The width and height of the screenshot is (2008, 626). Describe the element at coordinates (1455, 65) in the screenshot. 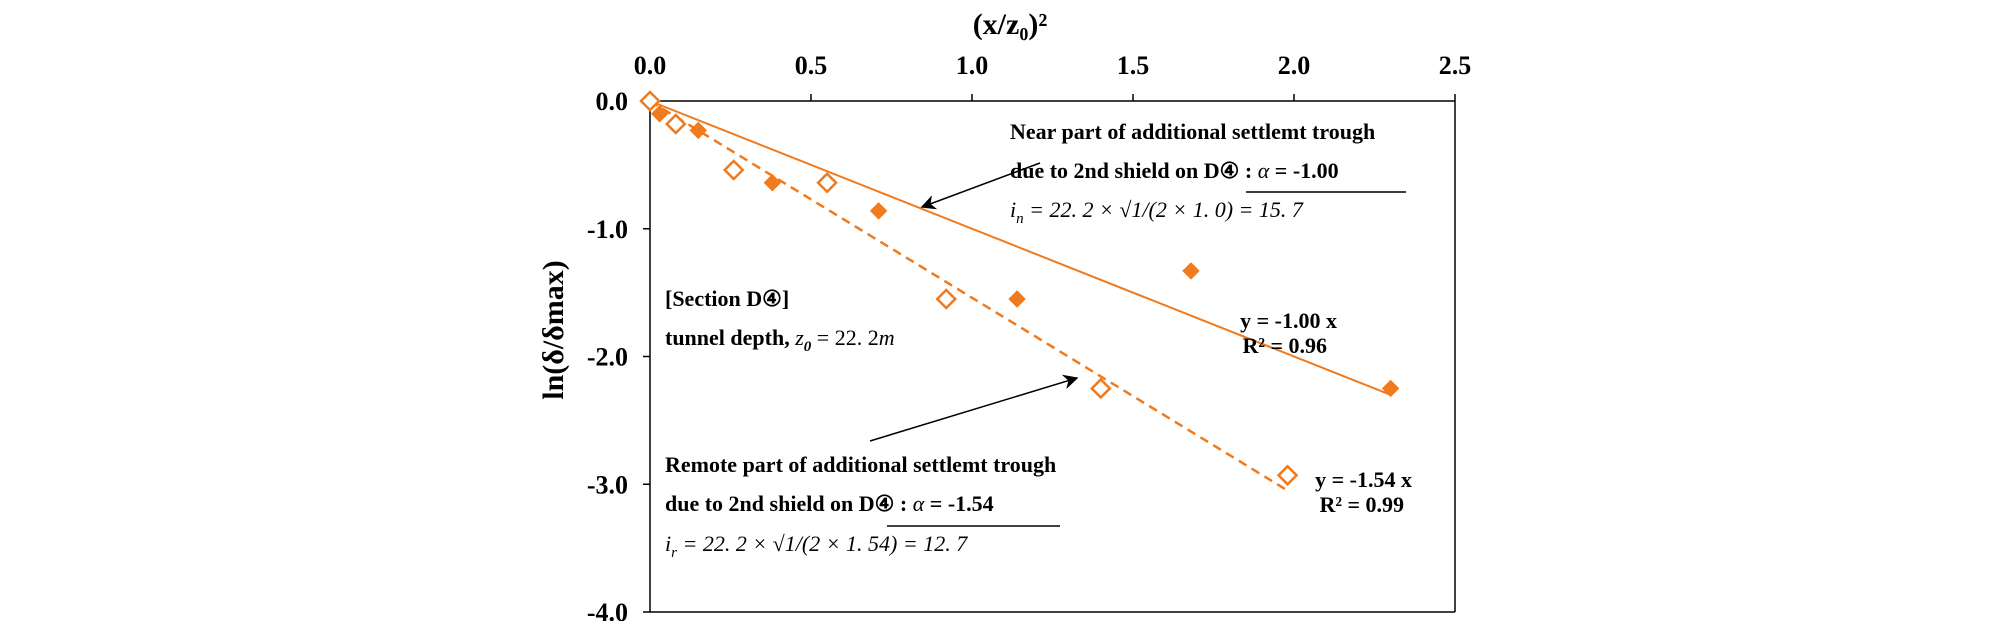

I see `x-tick-label: 2.5` at that location.